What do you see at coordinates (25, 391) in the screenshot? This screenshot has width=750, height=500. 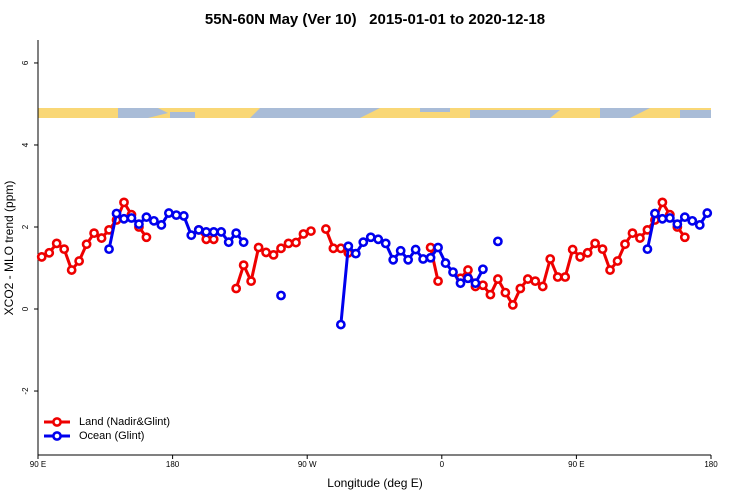 I see `y-tick-label: -2` at bounding box center [25, 391].